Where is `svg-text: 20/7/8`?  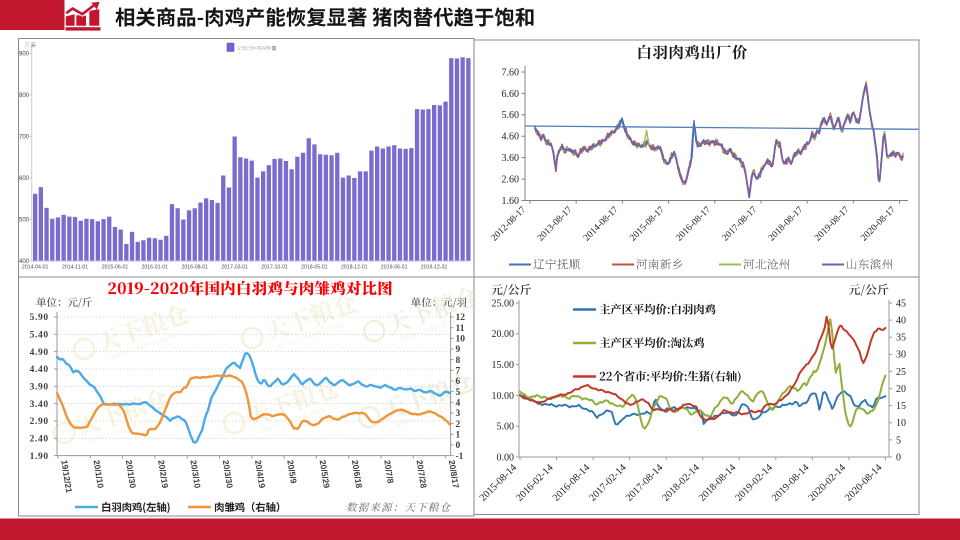 svg-text: 20/7/8 is located at coordinates (389, 471).